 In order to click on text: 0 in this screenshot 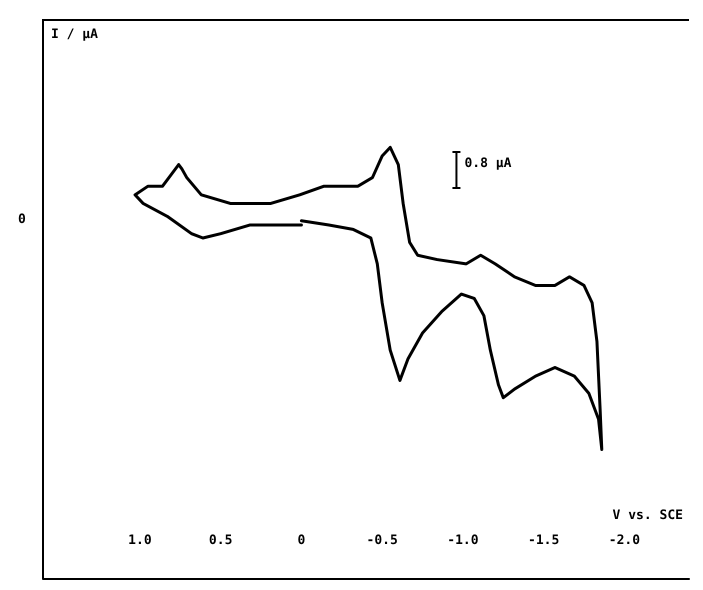, I will do `click(22, 220)`.